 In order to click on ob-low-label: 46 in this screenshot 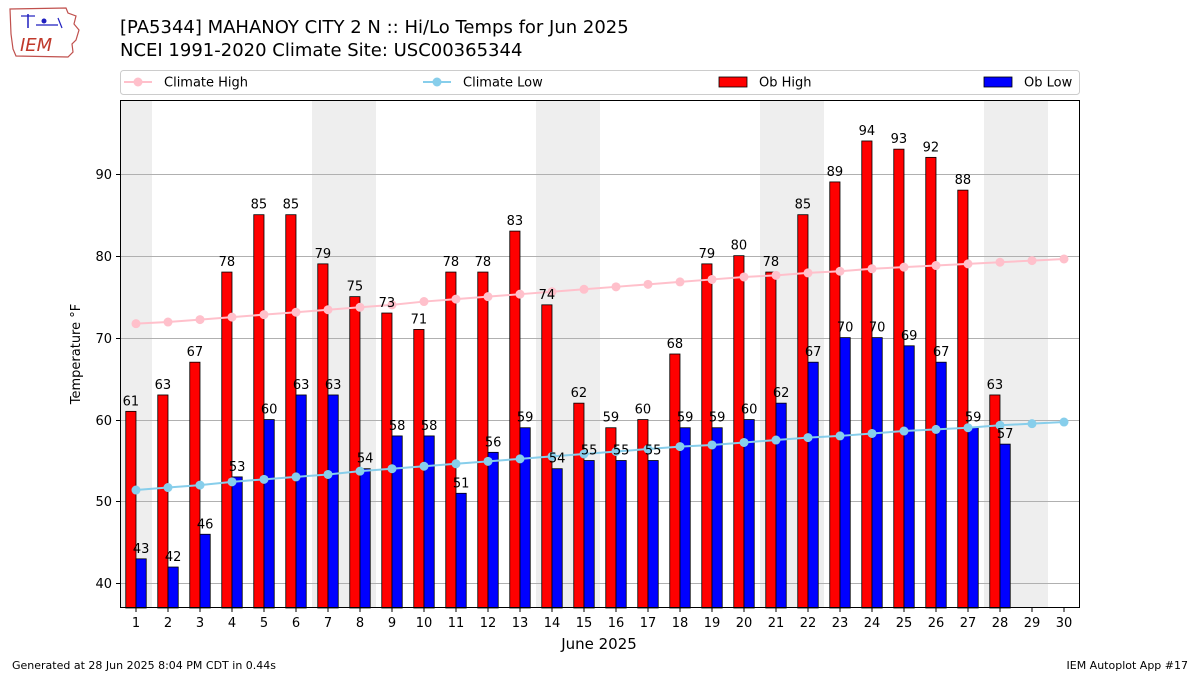, I will do `click(205, 524)`.